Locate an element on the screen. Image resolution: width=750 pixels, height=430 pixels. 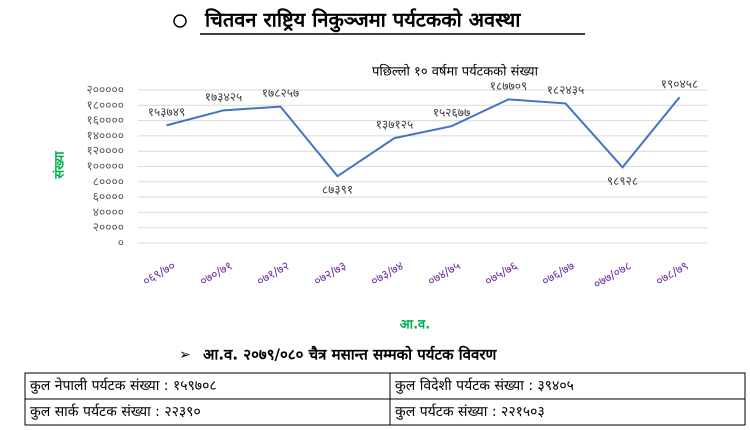
data-label: १९०४५८ is located at coordinates (679, 84).